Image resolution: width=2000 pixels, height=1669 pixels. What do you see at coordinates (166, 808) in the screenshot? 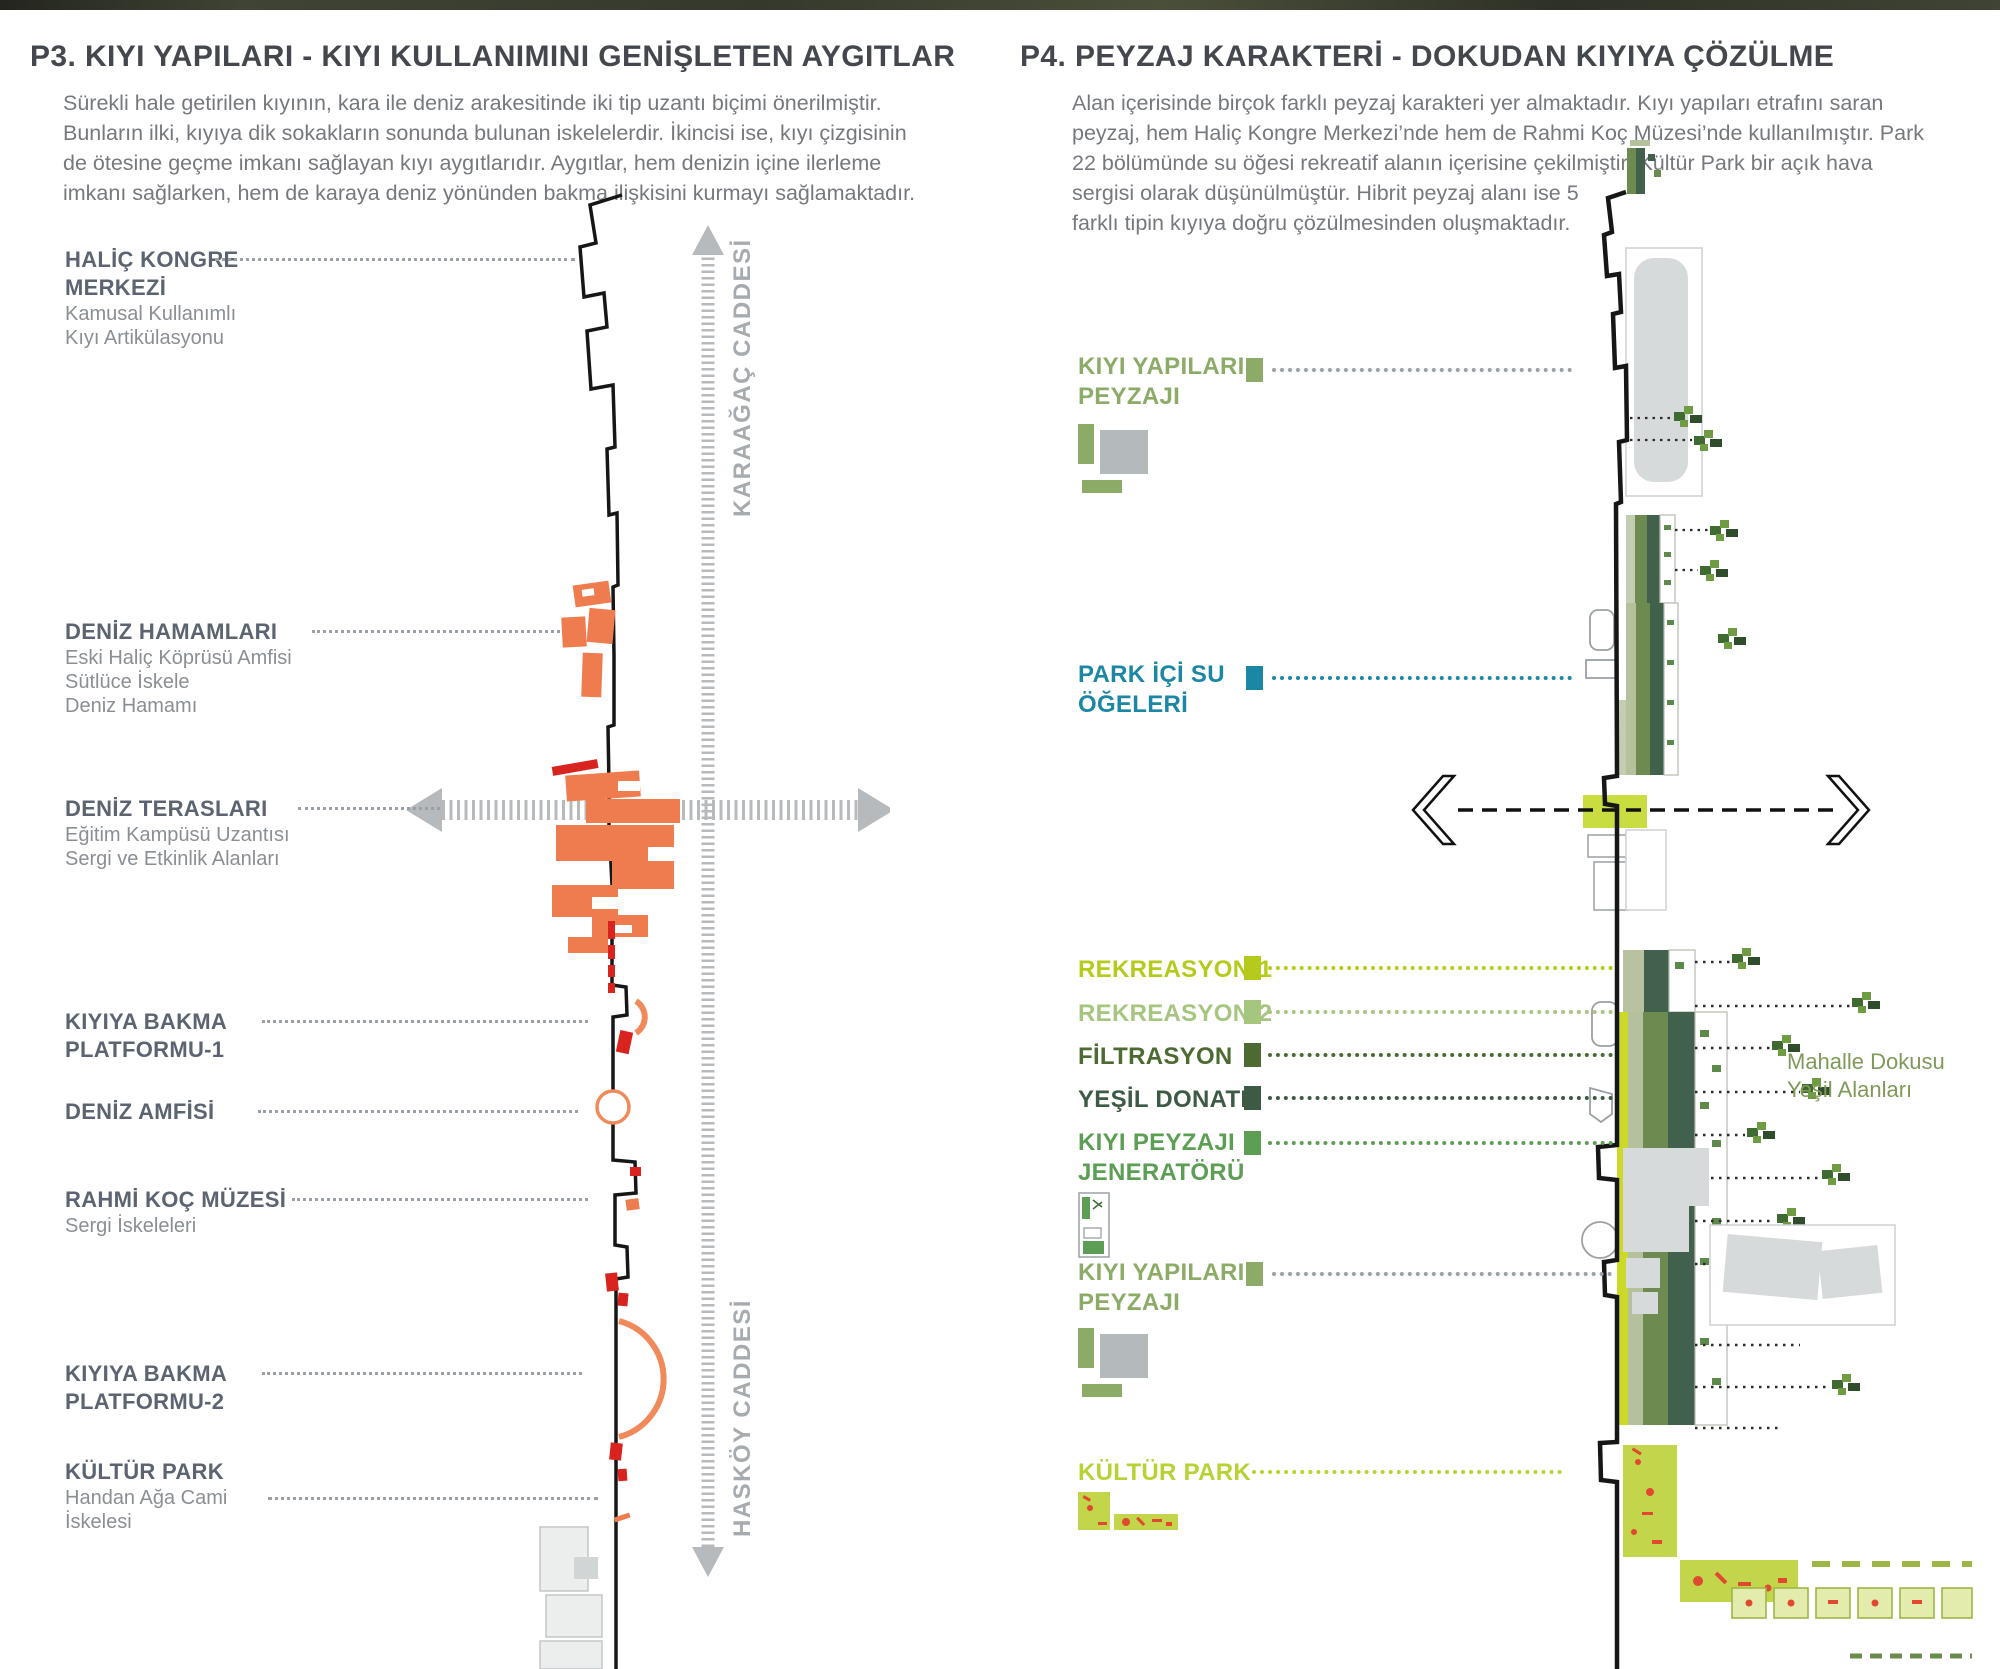
I see `label-title: DENİZ TERASLARI` at bounding box center [166, 808].